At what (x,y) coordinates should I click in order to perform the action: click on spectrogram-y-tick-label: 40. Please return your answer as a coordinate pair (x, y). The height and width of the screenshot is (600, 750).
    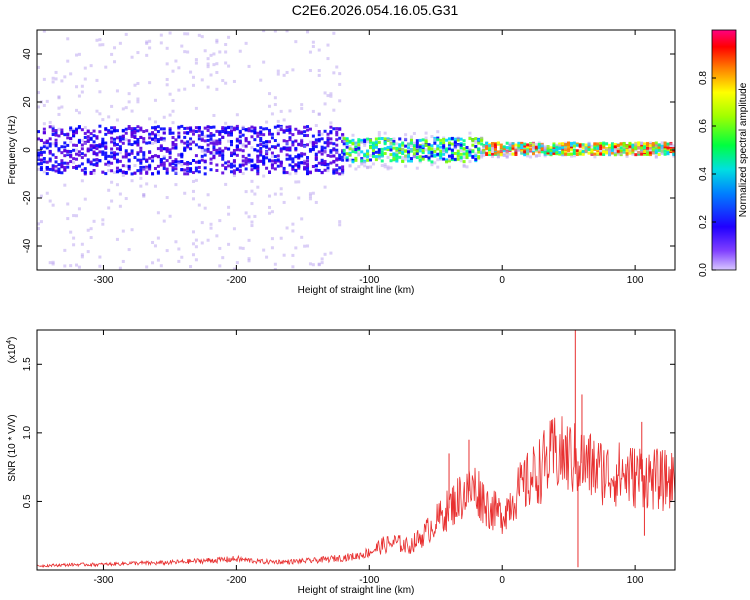
    Looking at the image, I should click on (27, 54).